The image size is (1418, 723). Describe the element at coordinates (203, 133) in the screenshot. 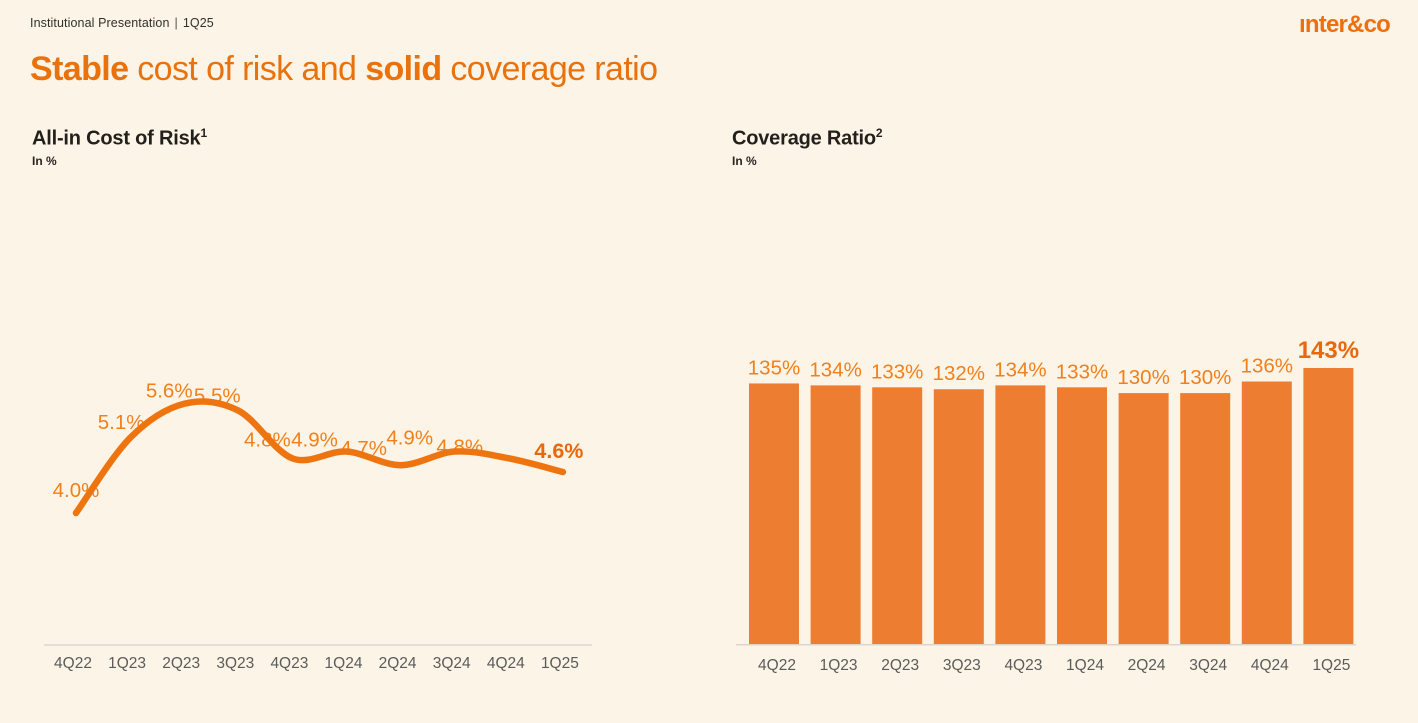

I see `cost-of-risk-footnote-marker: 1` at that location.